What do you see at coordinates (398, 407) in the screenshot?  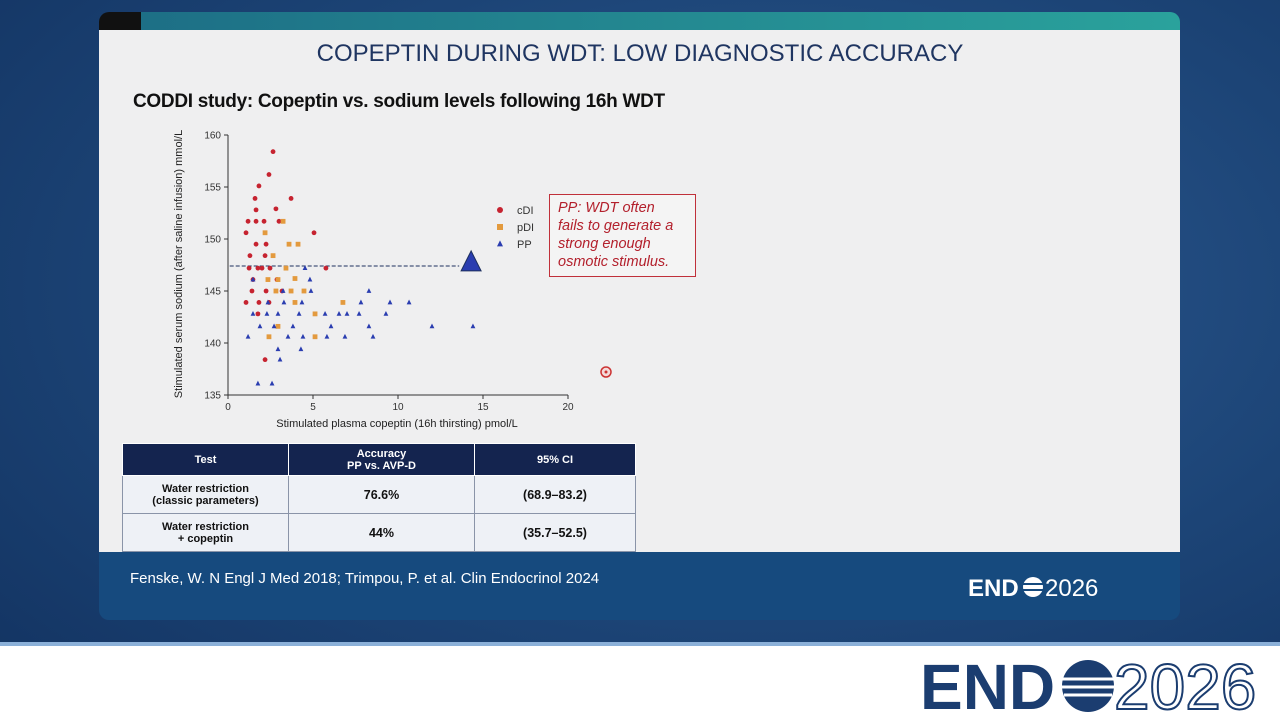 I see `x-tick-label: 10` at bounding box center [398, 407].